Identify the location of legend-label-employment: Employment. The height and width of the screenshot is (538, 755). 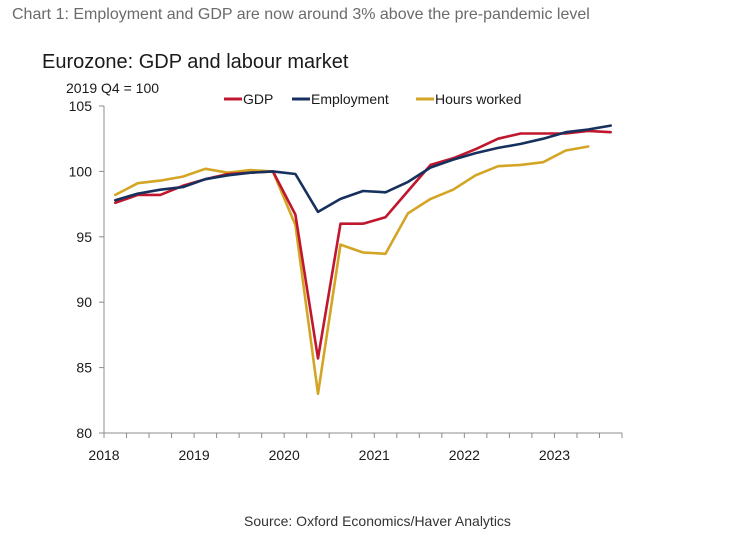
(350, 99).